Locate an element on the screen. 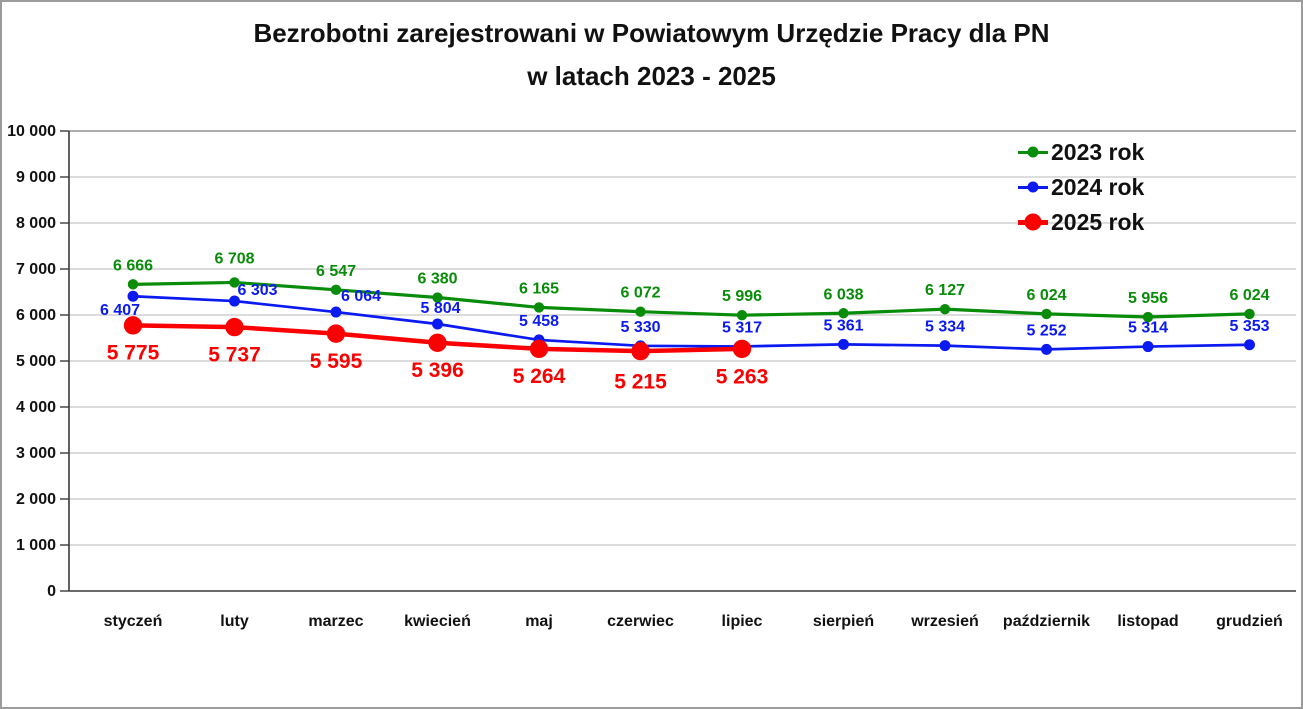  legend-item-2024: 2024 rok is located at coordinates (1081, 187).